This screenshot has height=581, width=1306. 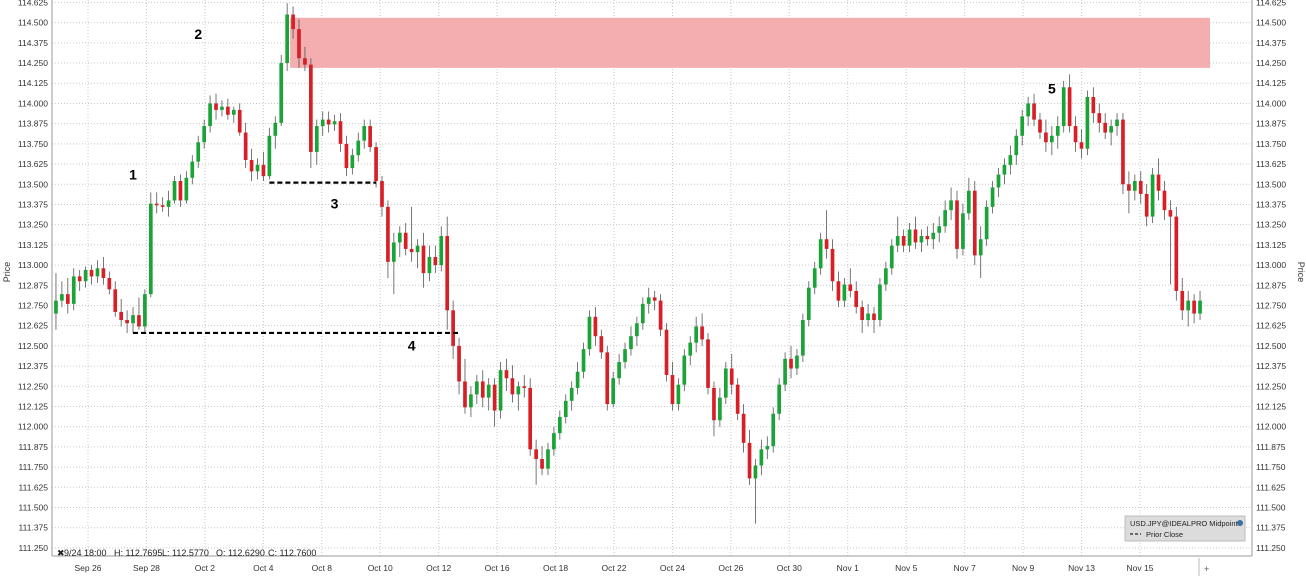 What do you see at coordinates (1240, 523) in the screenshot?
I see `legend-settings-icon` at bounding box center [1240, 523].